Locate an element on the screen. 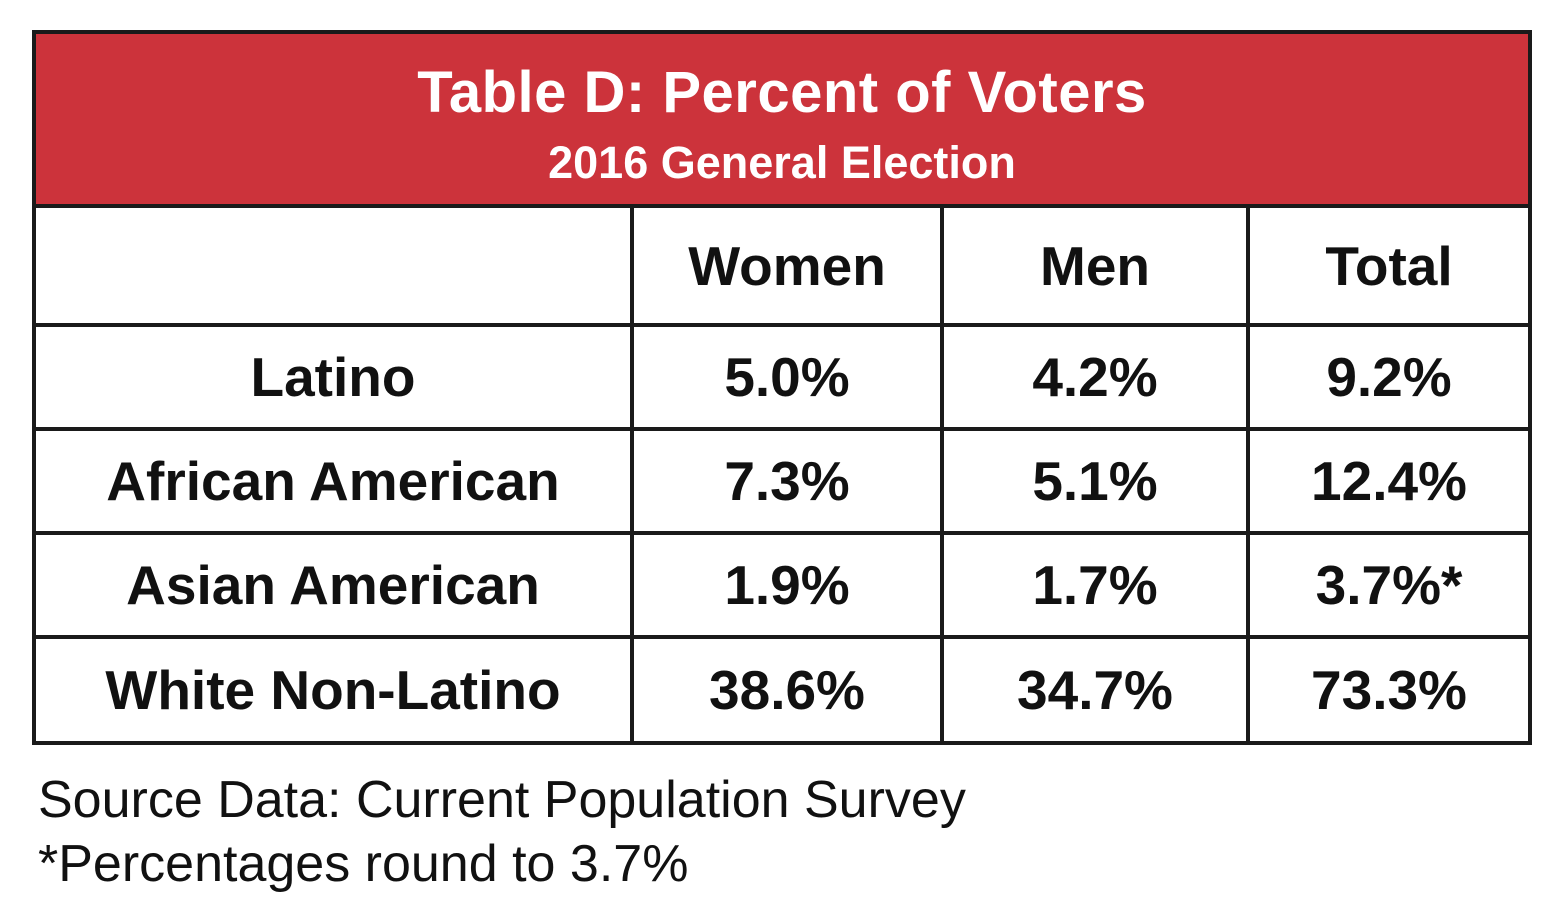 This screenshot has height=914, width=1561. cell-men: 1.7% is located at coordinates (1095, 585).